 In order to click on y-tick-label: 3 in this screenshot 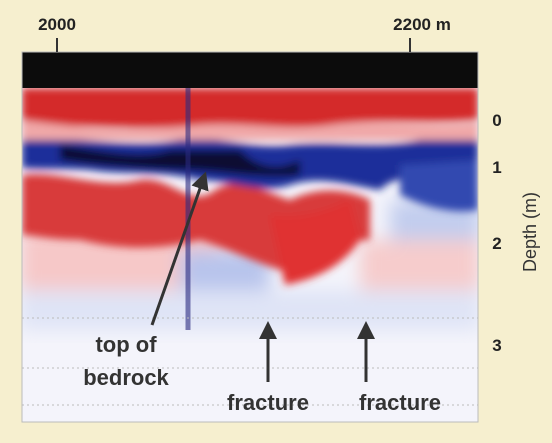, I will do `click(496, 345)`.